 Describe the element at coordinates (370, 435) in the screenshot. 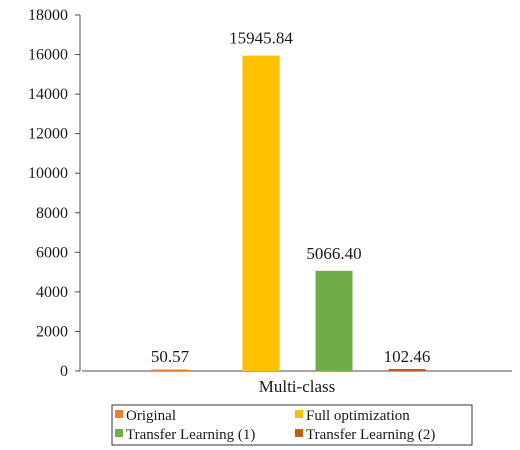

I see `legend-entry-label: Transfer Learning (2)` at that location.